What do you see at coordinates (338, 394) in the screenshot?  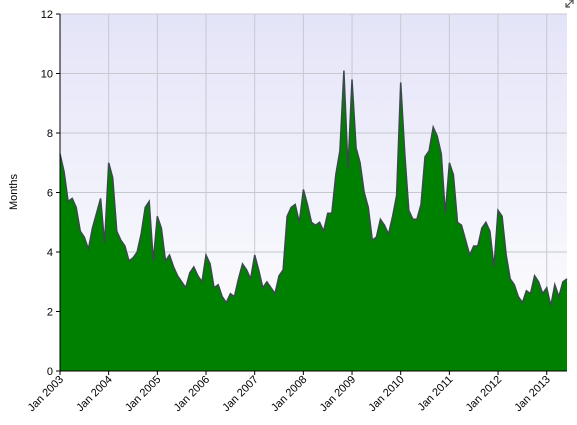 I see `x-tick-label: Jan 2009` at bounding box center [338, 394].